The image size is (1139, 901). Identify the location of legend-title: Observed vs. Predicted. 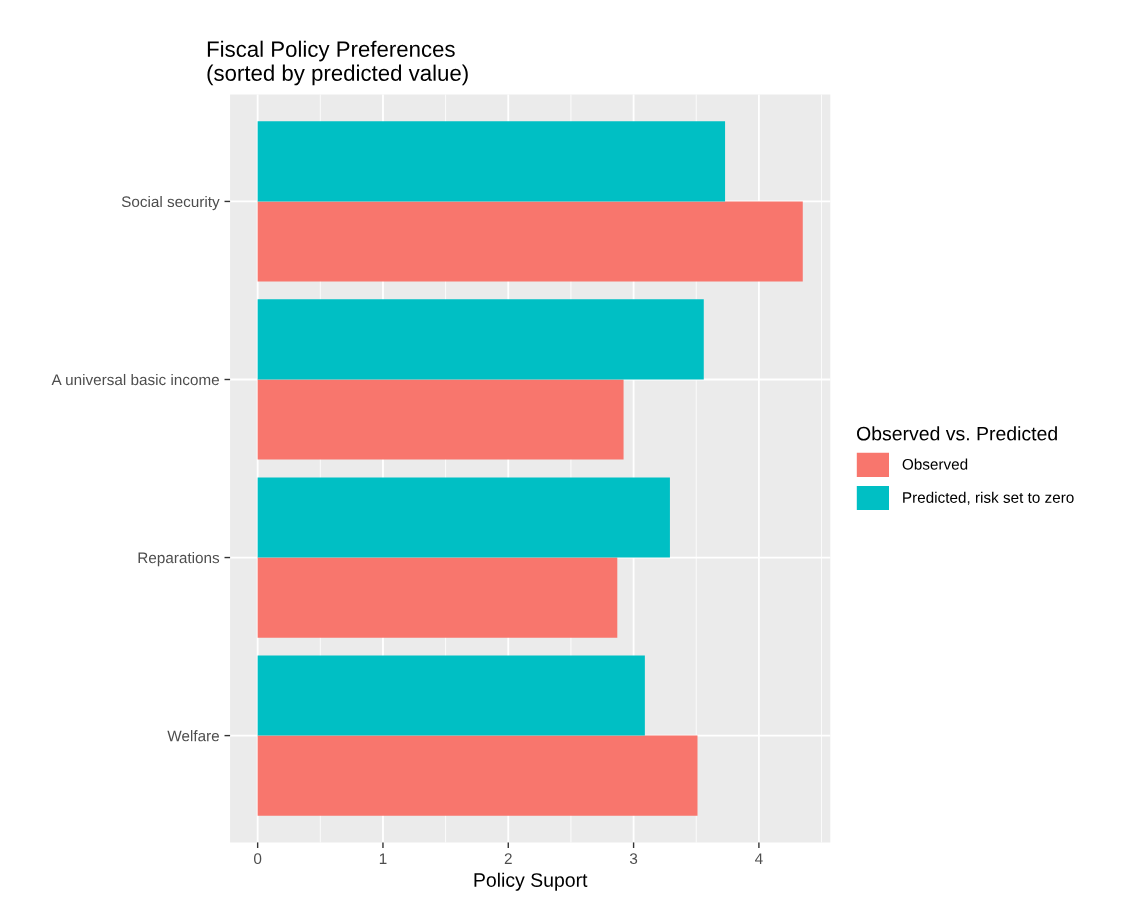
(957, 433).